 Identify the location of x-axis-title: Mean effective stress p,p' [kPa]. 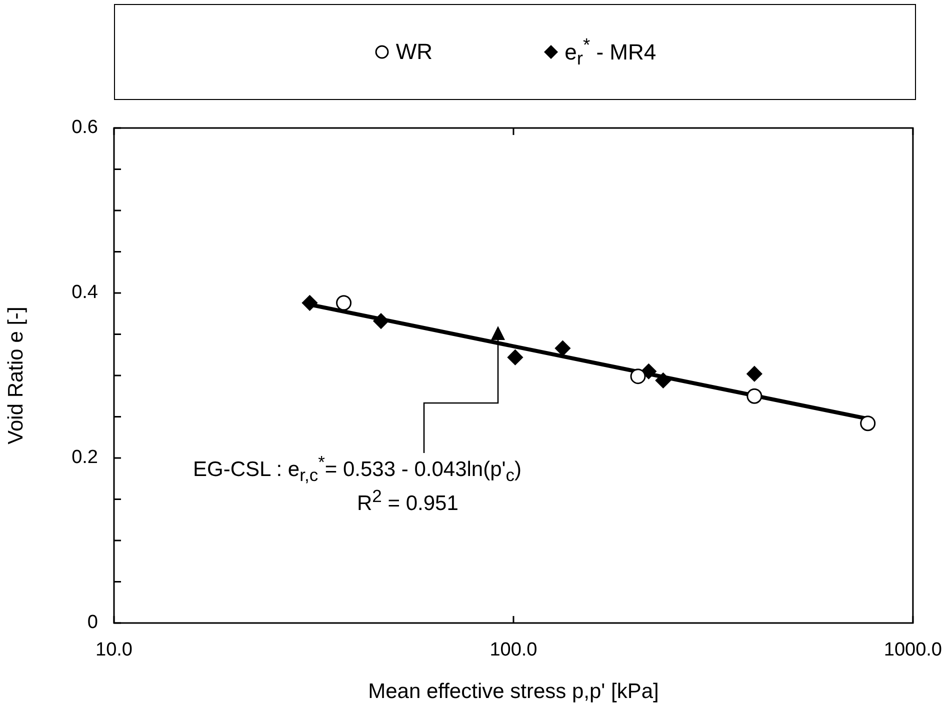
(513, 692).